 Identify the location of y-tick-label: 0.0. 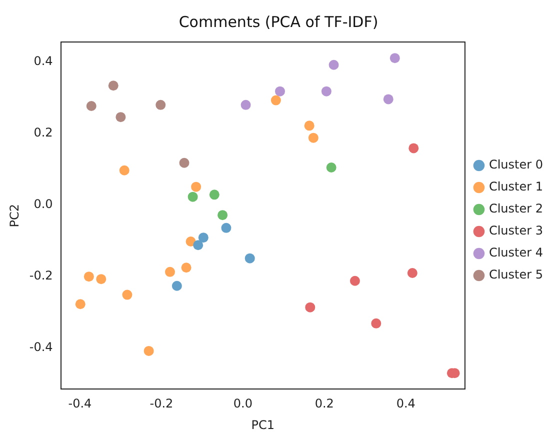
(43, 203).